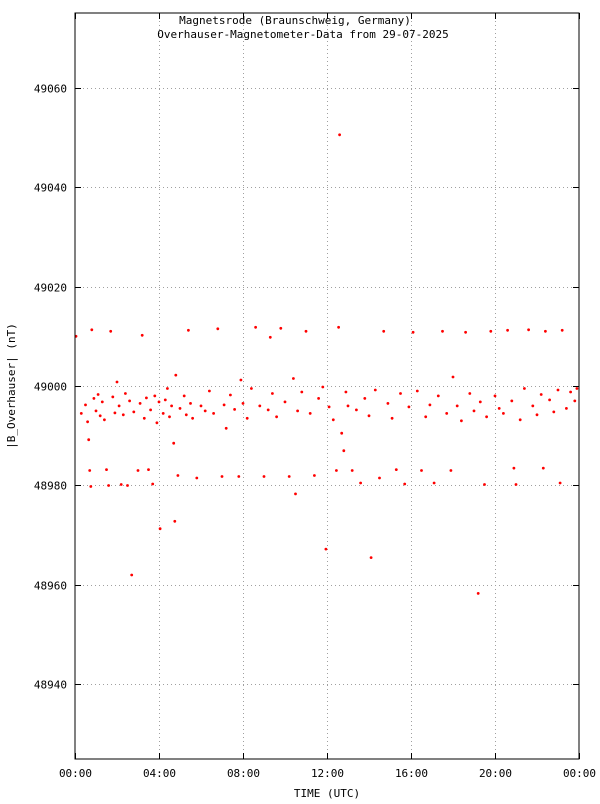  Describe the element at coordinates (495, 773) in the screenshot. I see `x-tick-label: 20:00` at that location.